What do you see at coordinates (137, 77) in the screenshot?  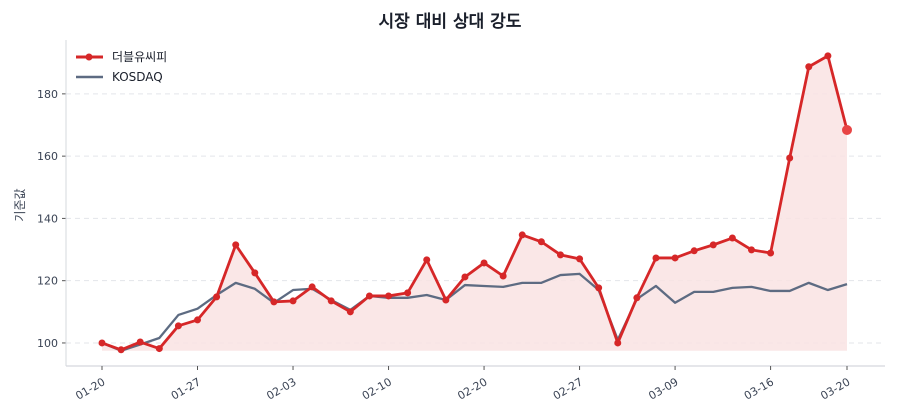 I see `legend-label-kosdaq: KOSDAQ` at bounding box center [137, 77].